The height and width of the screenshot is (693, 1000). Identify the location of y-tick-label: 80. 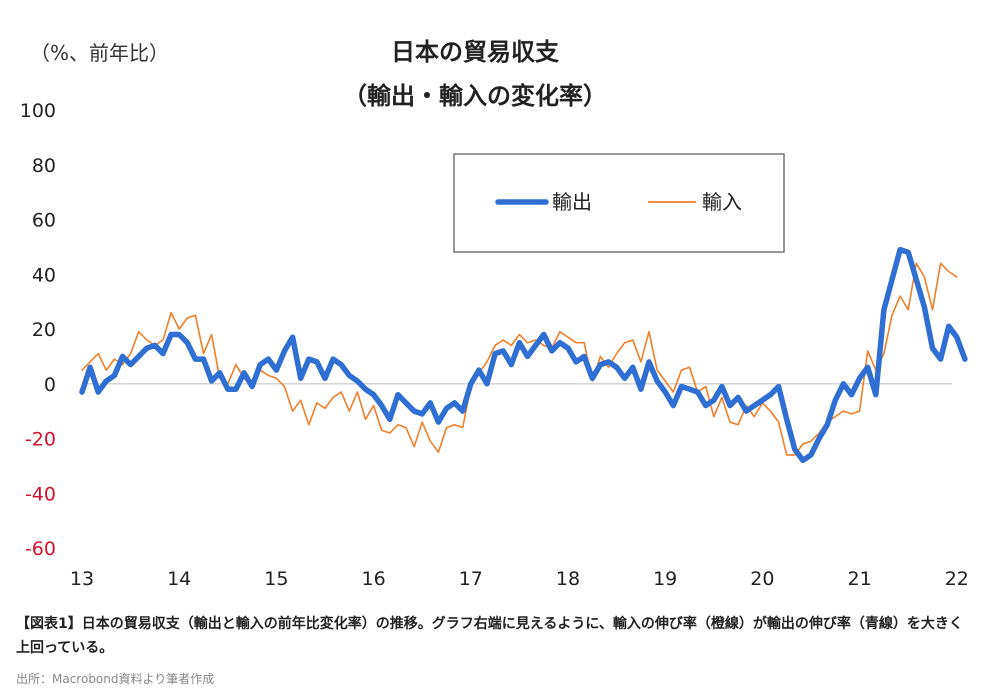
(44, 166).